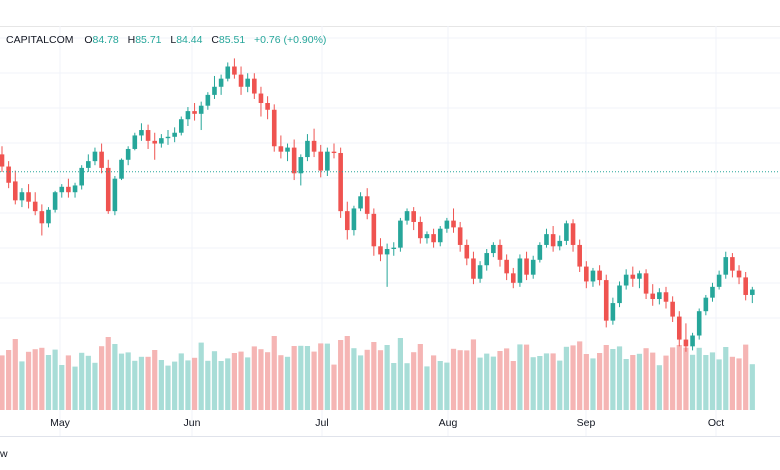 The image size is (780, 470). Describe the element at coordinates (716, 423) in the screenshot. I see `x-tick-label: Oct` at that location.